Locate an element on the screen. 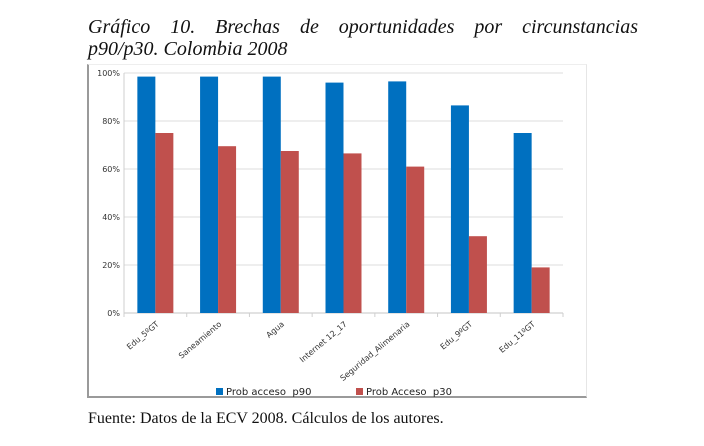 The image size is (704, 446). category-label: Seguridad_Alimenaria is located at coordinates (374, 351).